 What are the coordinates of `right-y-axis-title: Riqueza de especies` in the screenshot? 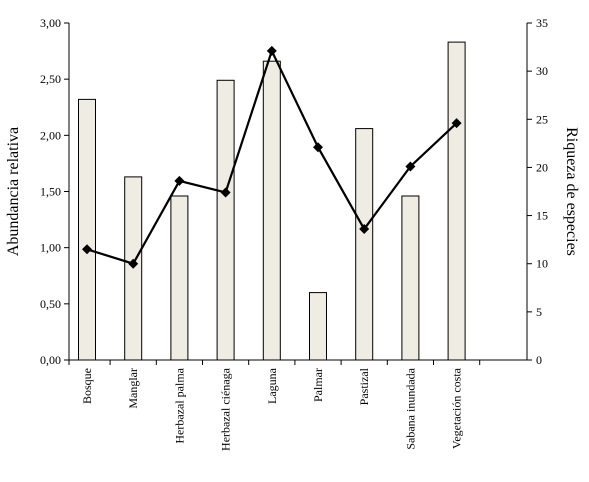 It's located at (571, 191).